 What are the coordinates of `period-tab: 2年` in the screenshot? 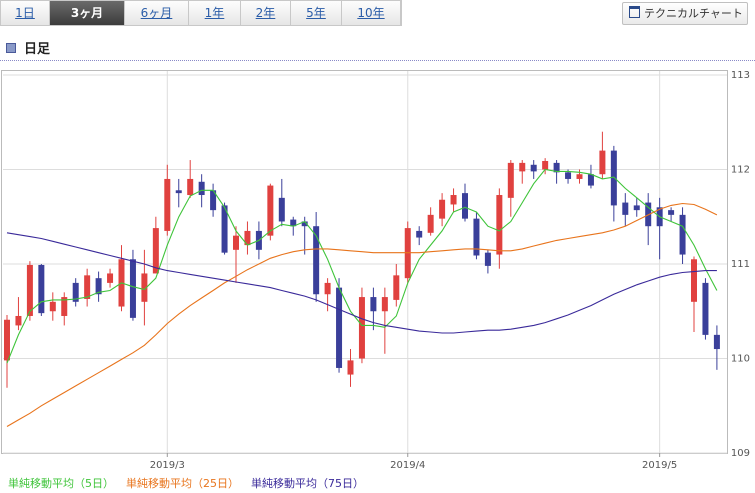 It's located at (266, 13).